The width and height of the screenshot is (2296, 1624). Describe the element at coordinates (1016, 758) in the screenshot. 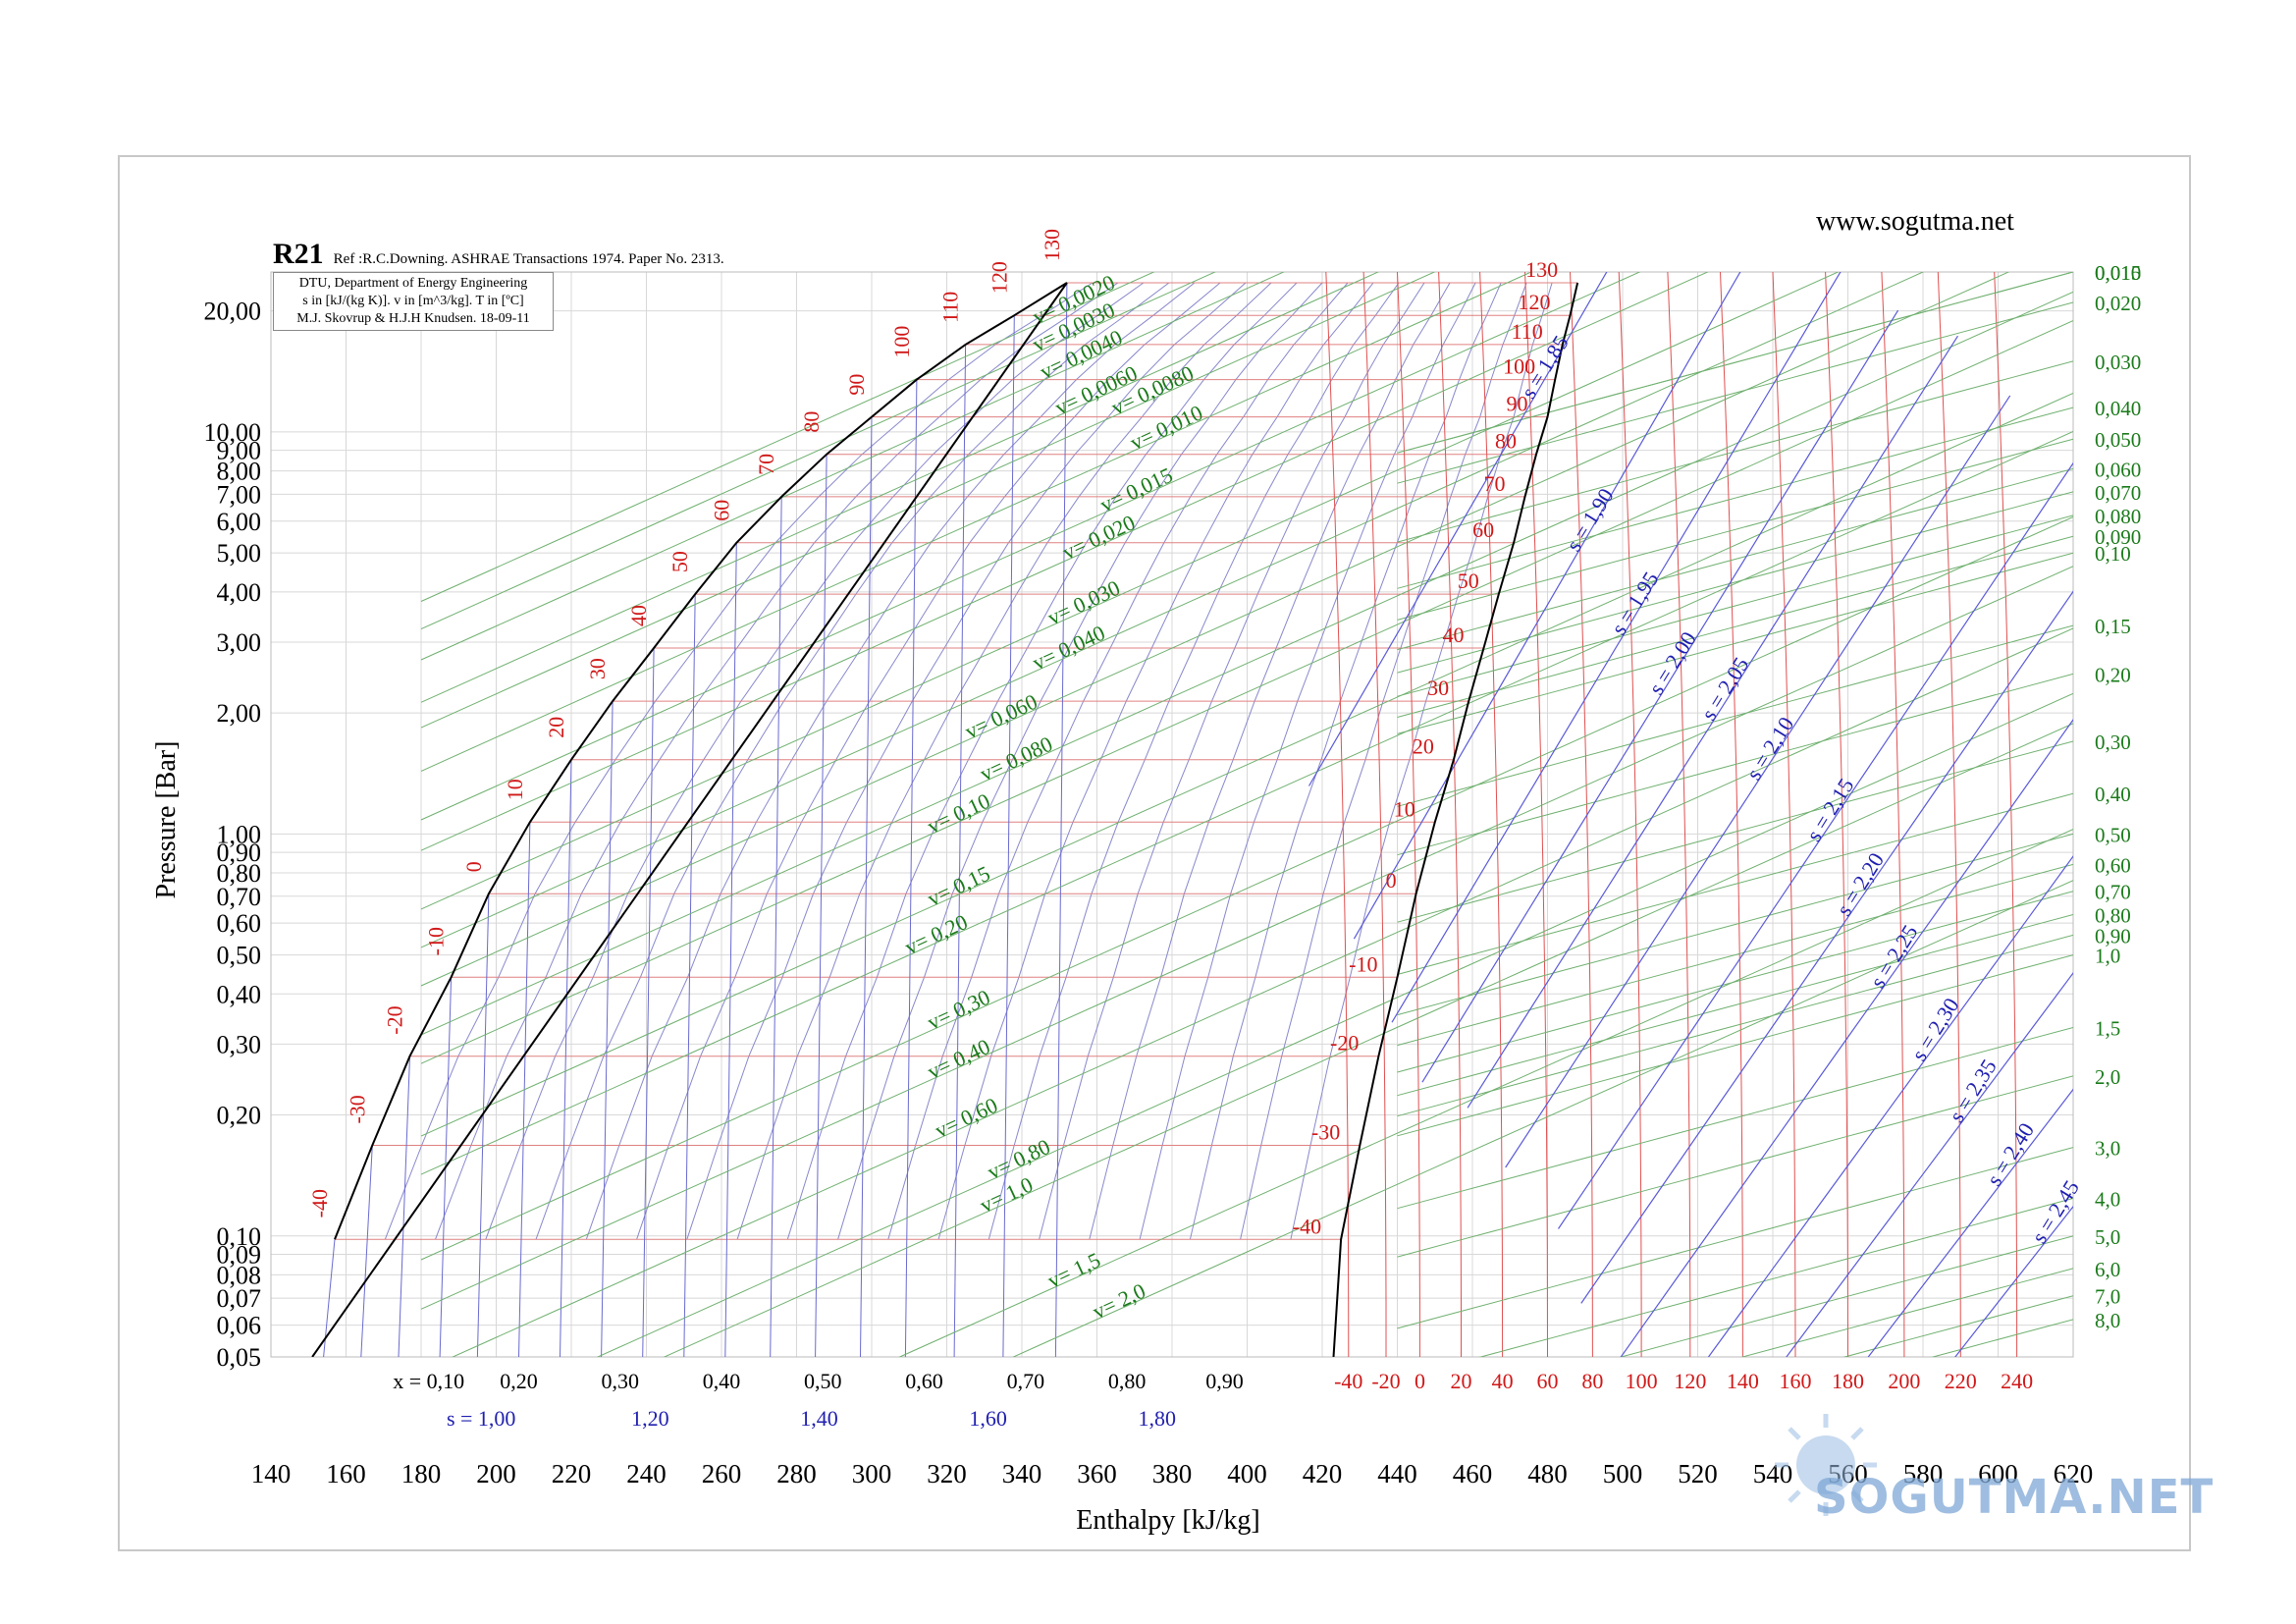

I see `isochore-label: v= 0,080` at that location.